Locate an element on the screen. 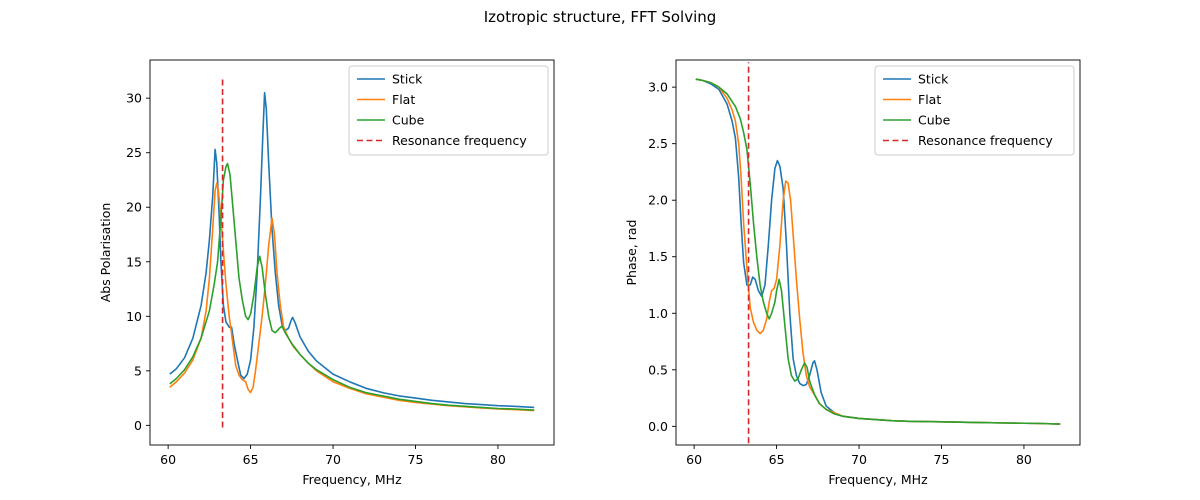 The height and width of the screenshot is (500, 1200). y-tick-label: 25 is located at coordinates (134, 152).